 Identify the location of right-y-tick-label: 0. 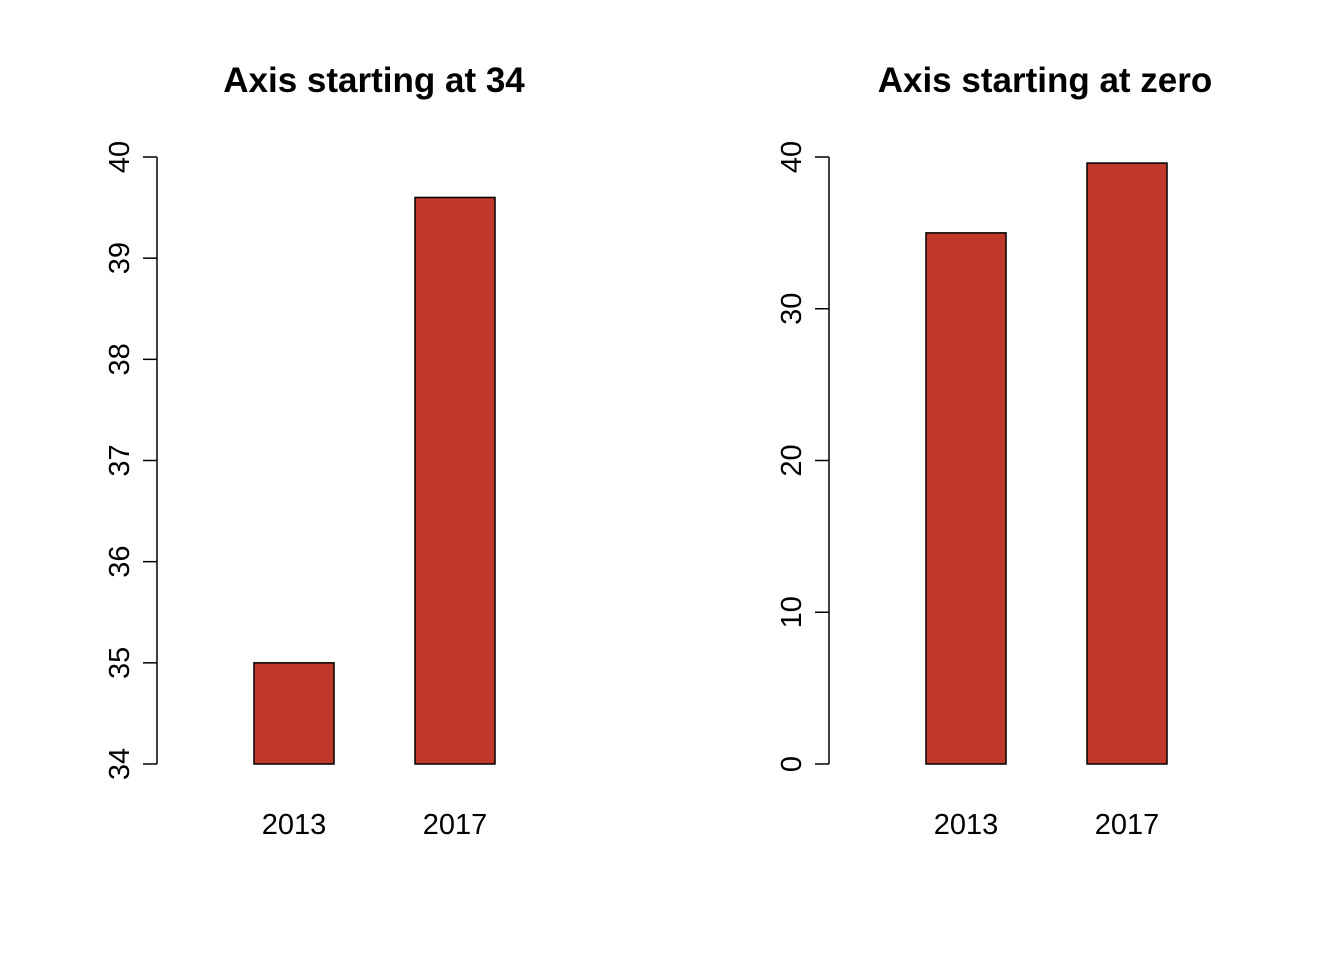
(792, 764).